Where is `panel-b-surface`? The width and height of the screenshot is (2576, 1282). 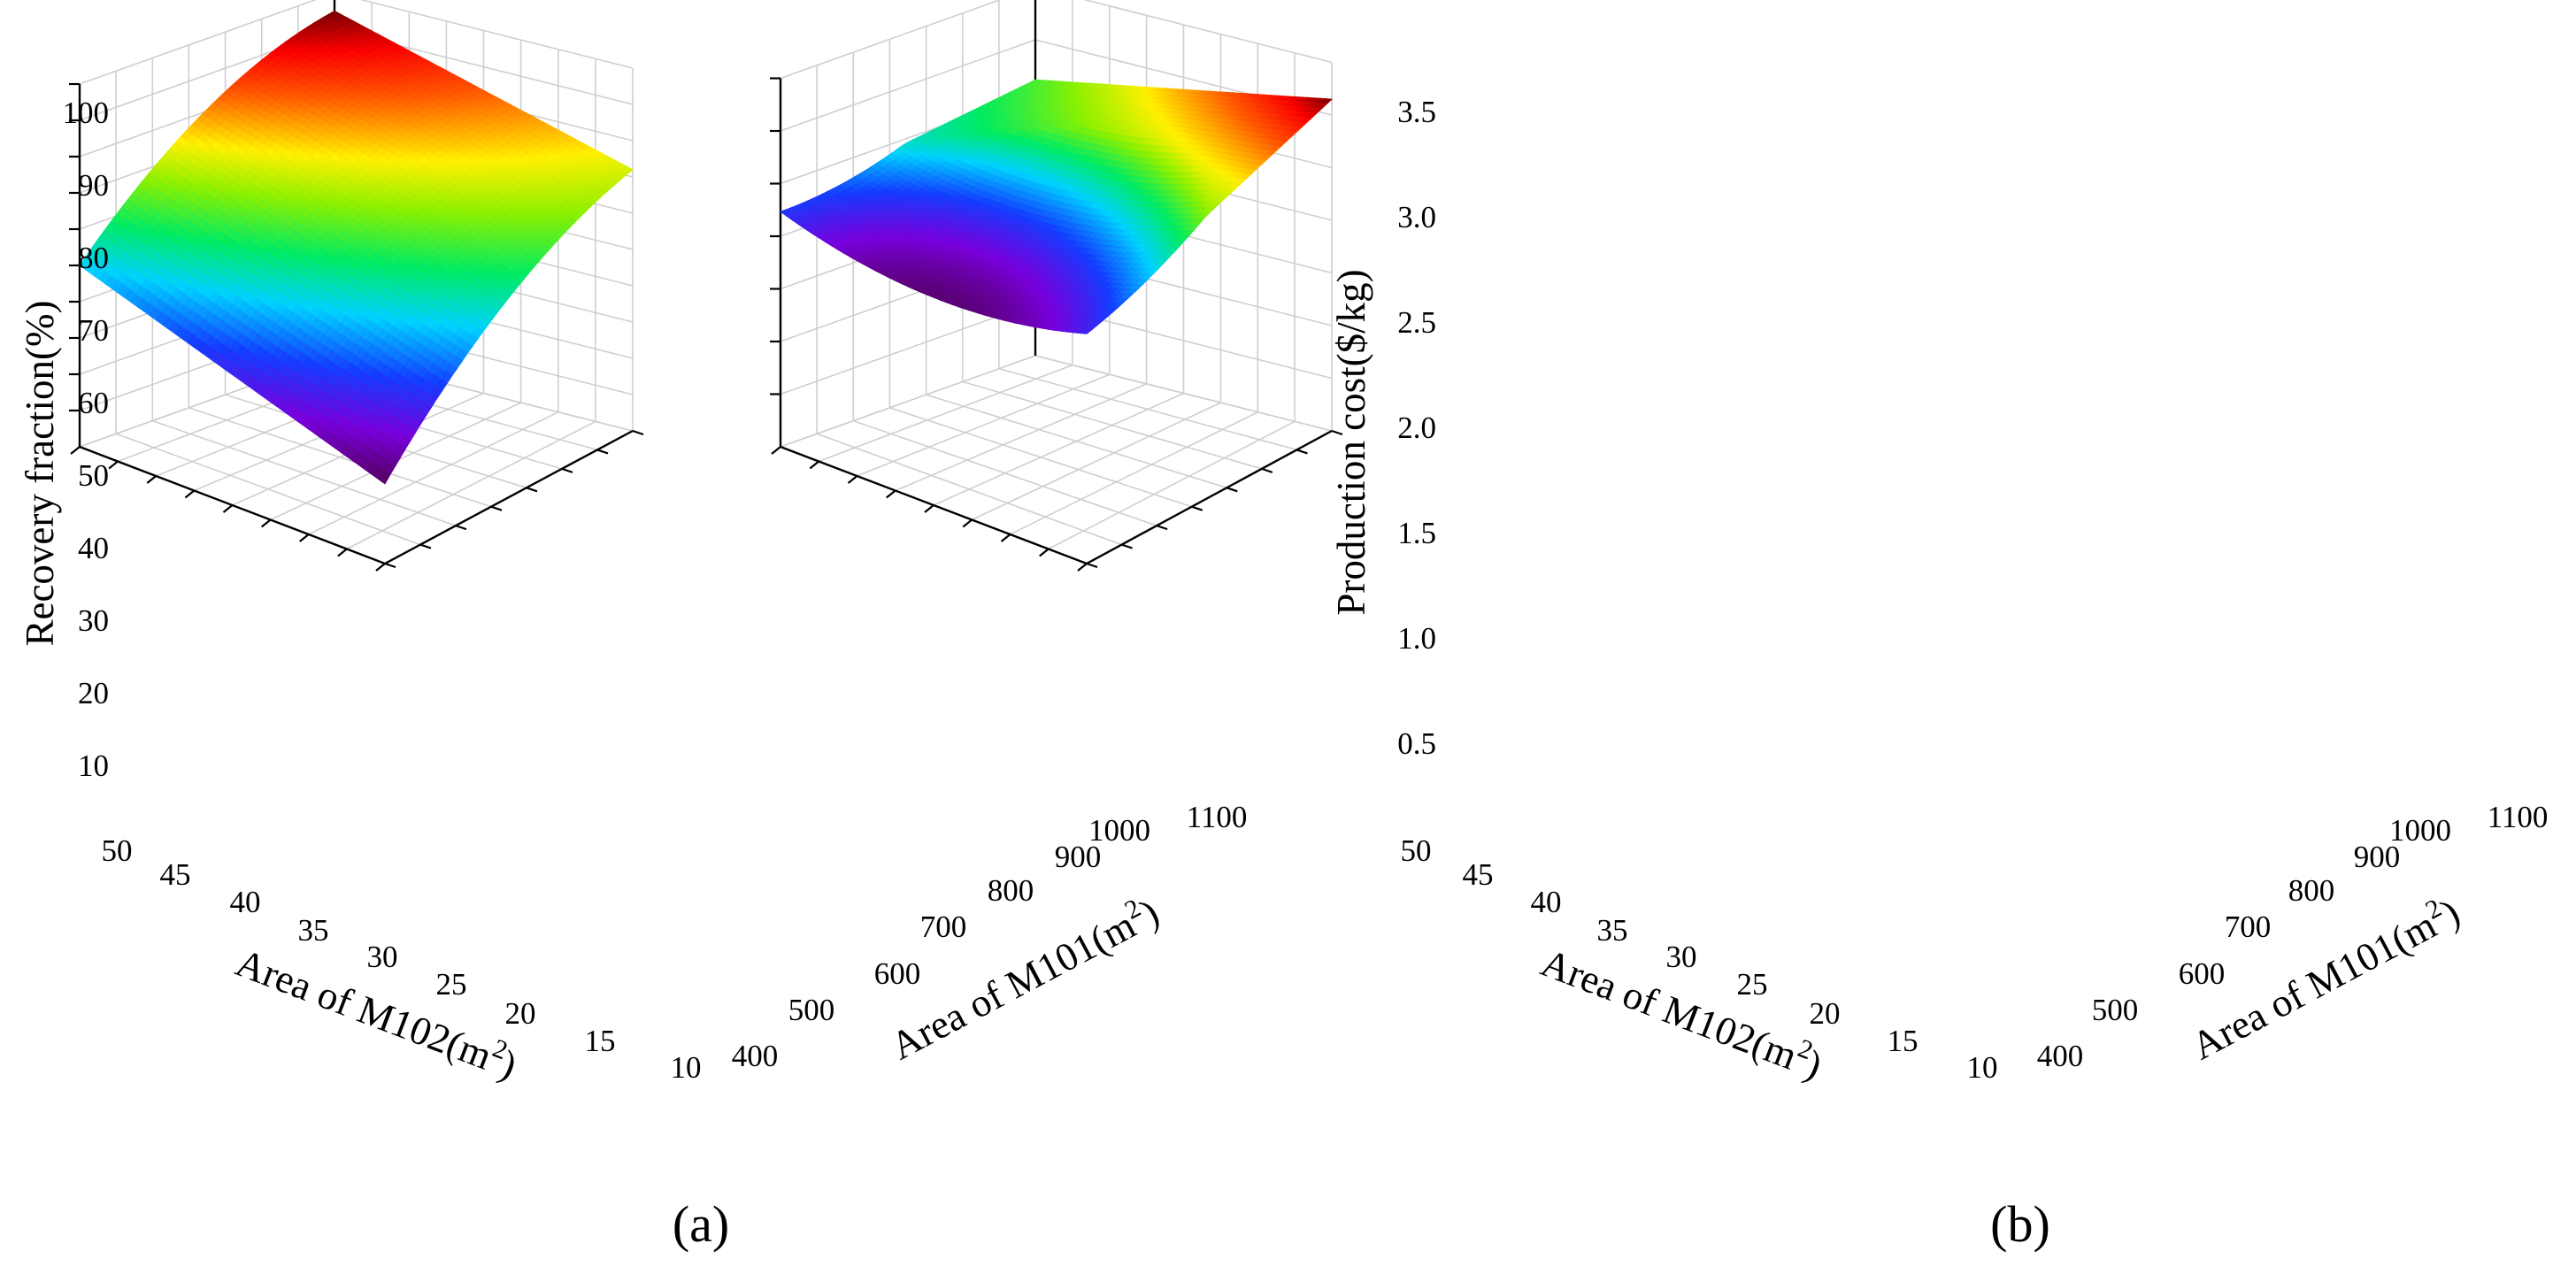 panel-b-surface is located at coordinates (1056, 206).